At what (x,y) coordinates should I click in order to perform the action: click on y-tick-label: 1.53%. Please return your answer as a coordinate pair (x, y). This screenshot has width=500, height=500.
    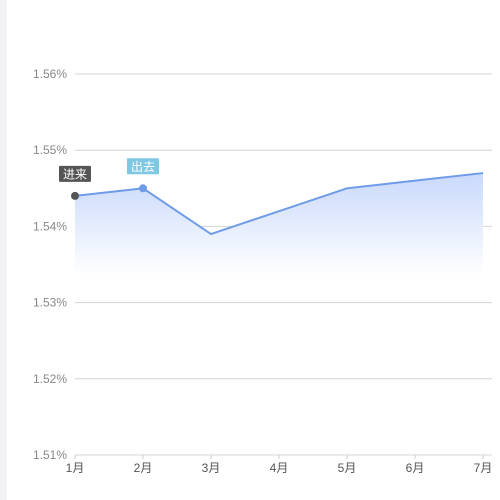
    Looking at the image, I should click on (50, 303).